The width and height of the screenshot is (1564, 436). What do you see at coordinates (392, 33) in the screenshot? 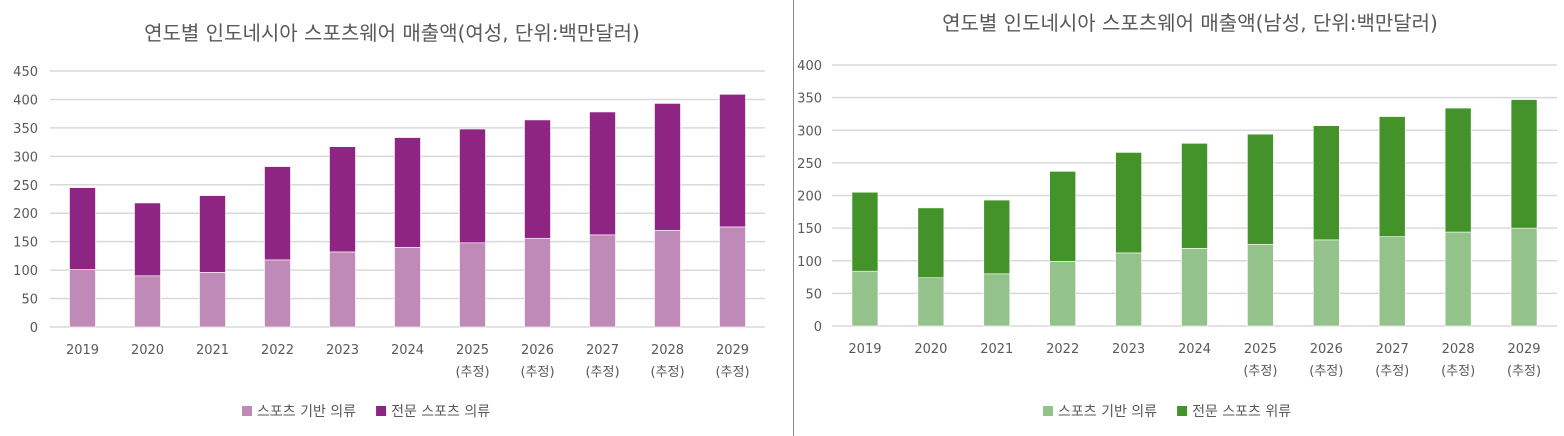
I see `chart-title: 연도별 인도네시아 스포츠웨어 매출액(여성, 단위:백만달러)` at bounding box center [392, 33].